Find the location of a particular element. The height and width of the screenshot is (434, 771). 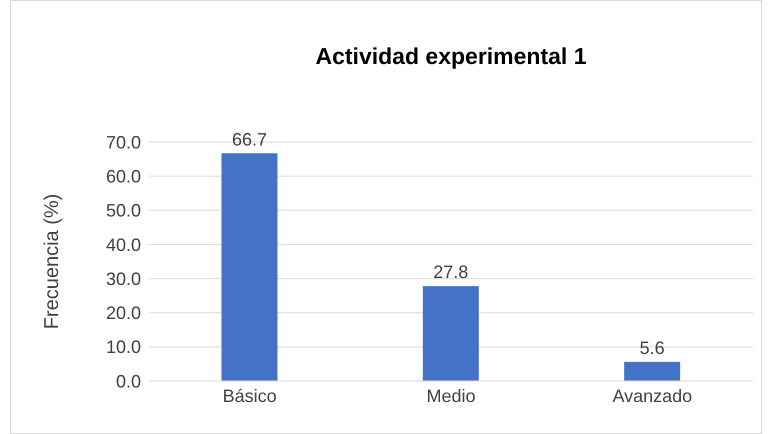

data-label: 66.7 is located at coordinates (250, 139).